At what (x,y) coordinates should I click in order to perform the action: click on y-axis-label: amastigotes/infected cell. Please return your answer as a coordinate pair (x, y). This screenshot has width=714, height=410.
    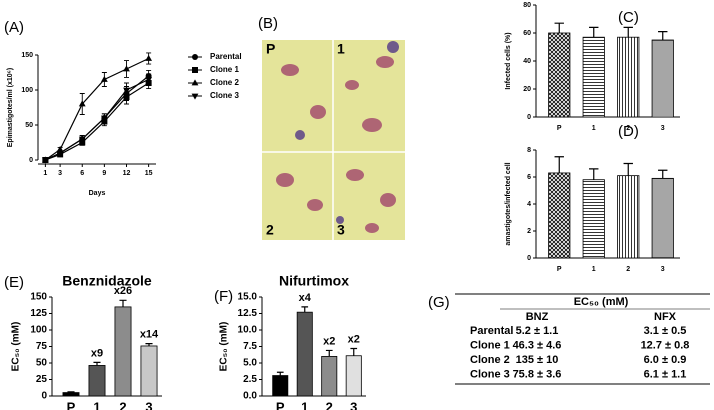
    Looking at the image, I should click on (508, 203).